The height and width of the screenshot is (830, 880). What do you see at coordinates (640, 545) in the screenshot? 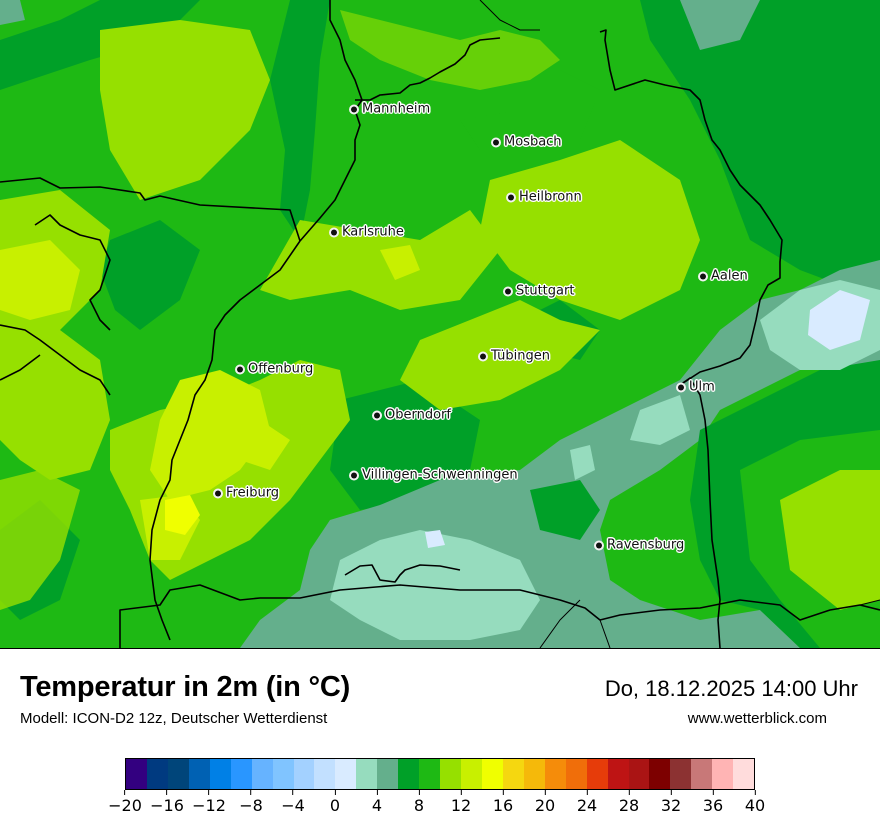
I see `city-marker-ravensburg: Ravensburg` at bounding box center [640, 545].